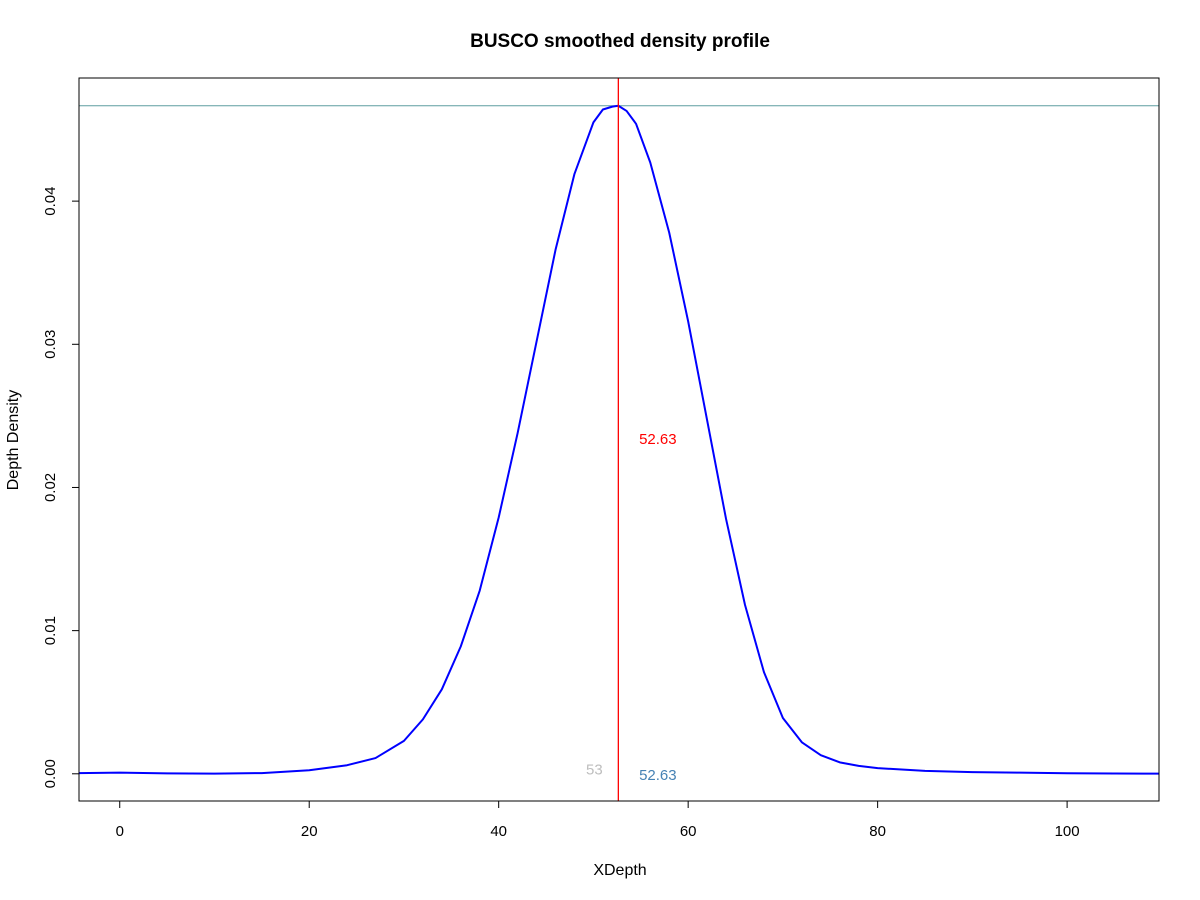 The height and width of the screenshot is (900, 1200). Describe the element at coordinates (688, 831) in the screenshot. I see `x-tick-label: 60` at that location.